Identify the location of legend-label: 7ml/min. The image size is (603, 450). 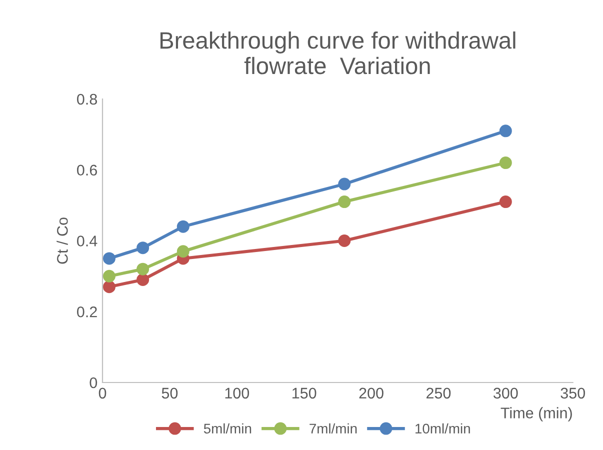
(333, 428).